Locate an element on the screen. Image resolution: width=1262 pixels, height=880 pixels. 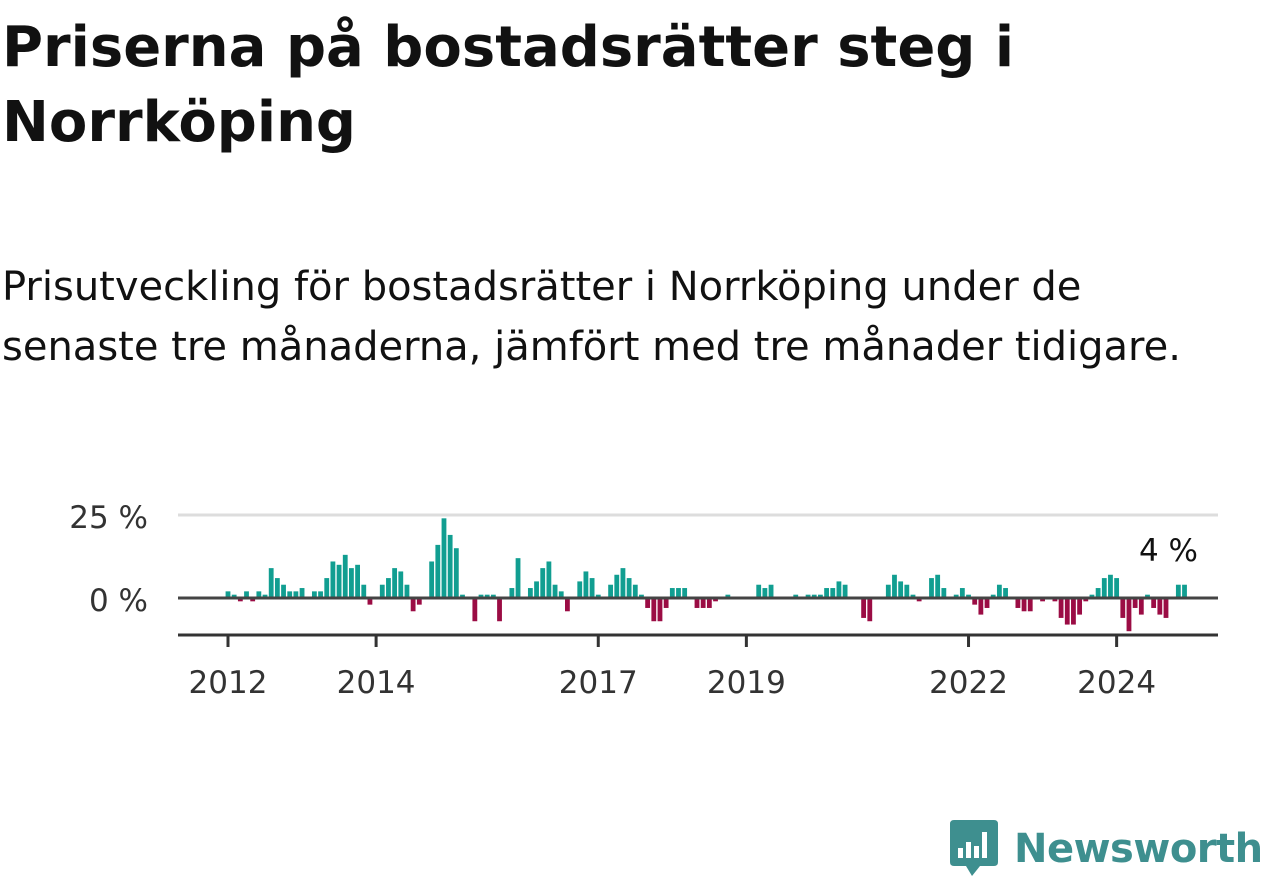
x-tick-label: 2019 is located at coordinates (746, 683).